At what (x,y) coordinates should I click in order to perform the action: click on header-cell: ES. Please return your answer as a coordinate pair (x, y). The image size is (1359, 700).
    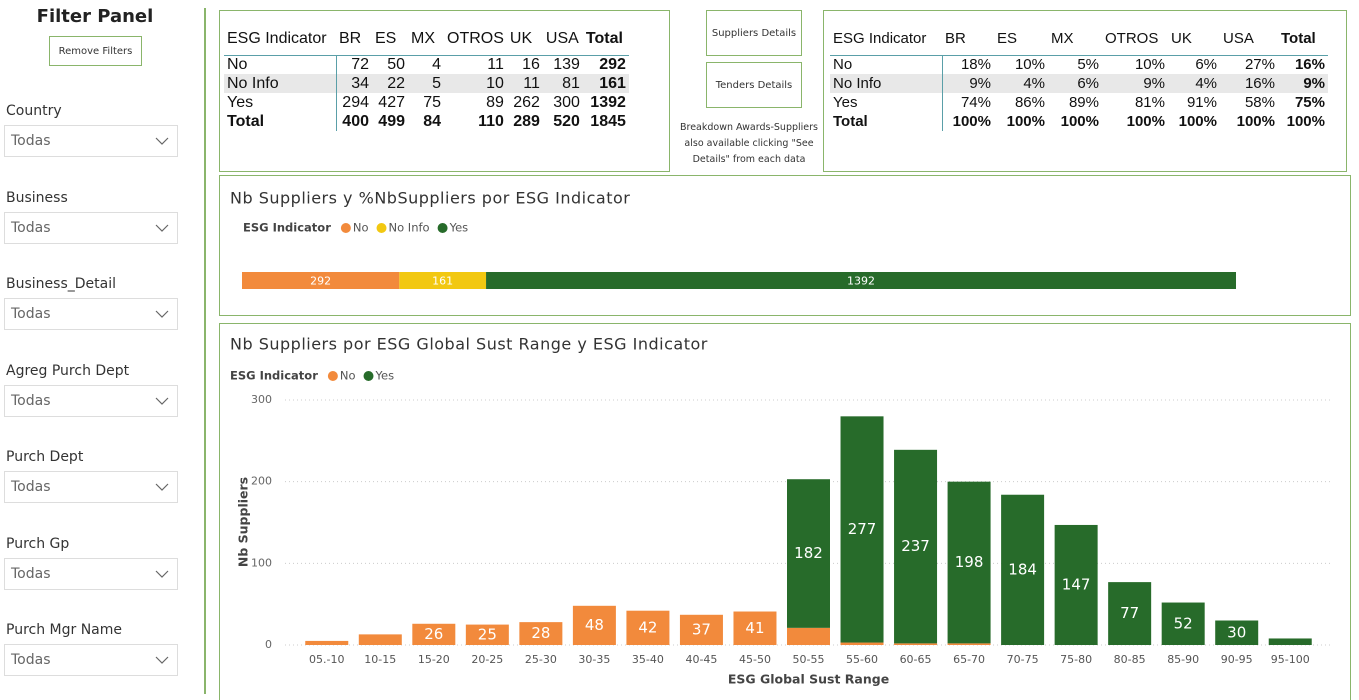
    Looking at the image, I should click on (386, 38).